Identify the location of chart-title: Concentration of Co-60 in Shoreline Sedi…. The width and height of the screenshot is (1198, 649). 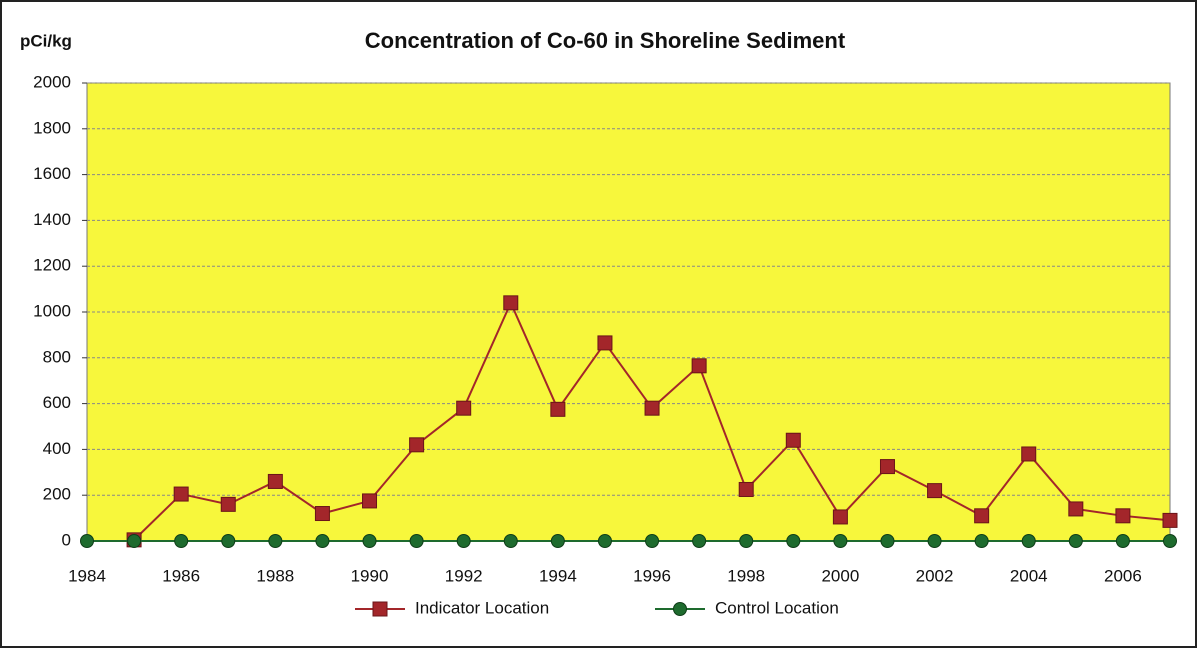
(605, 40).